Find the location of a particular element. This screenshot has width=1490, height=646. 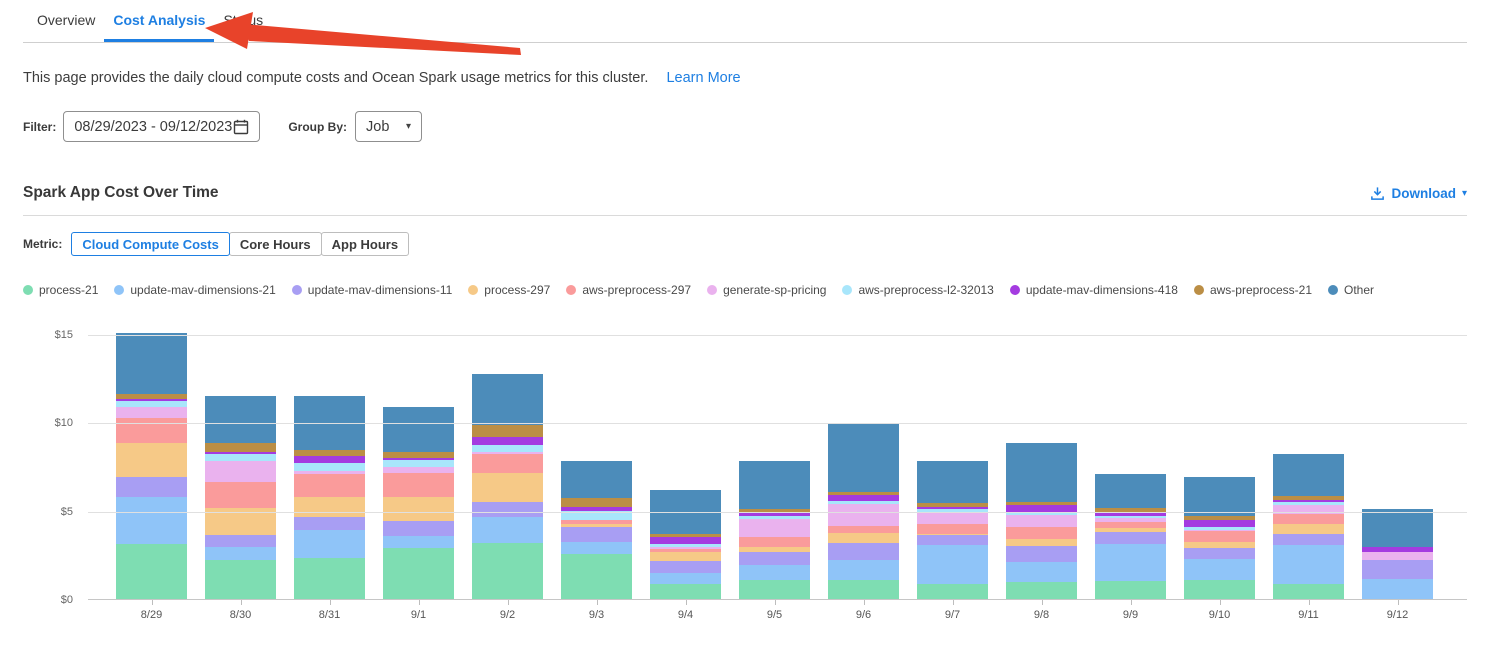

group-by-select: Job ▾ is located at coordinates (389, 126).